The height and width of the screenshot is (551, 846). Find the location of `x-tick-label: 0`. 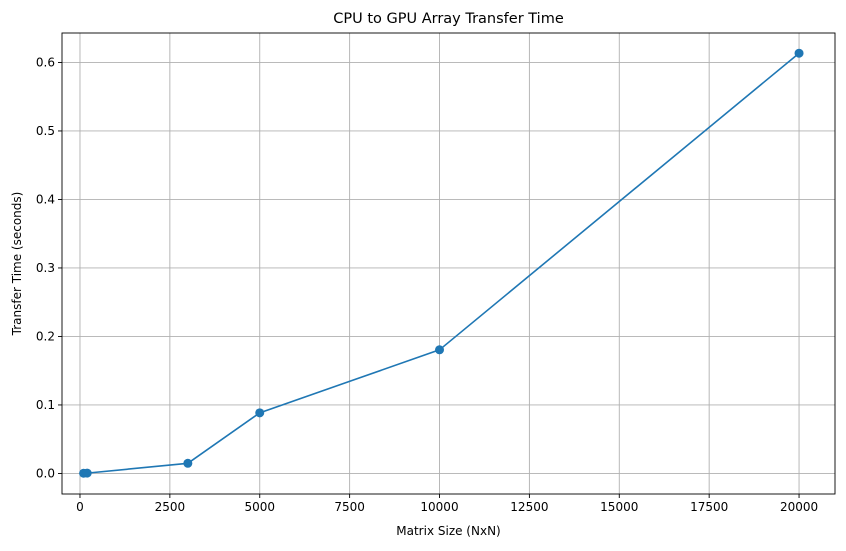

x-tick-label: 0 is located at coordinates (80, 507).